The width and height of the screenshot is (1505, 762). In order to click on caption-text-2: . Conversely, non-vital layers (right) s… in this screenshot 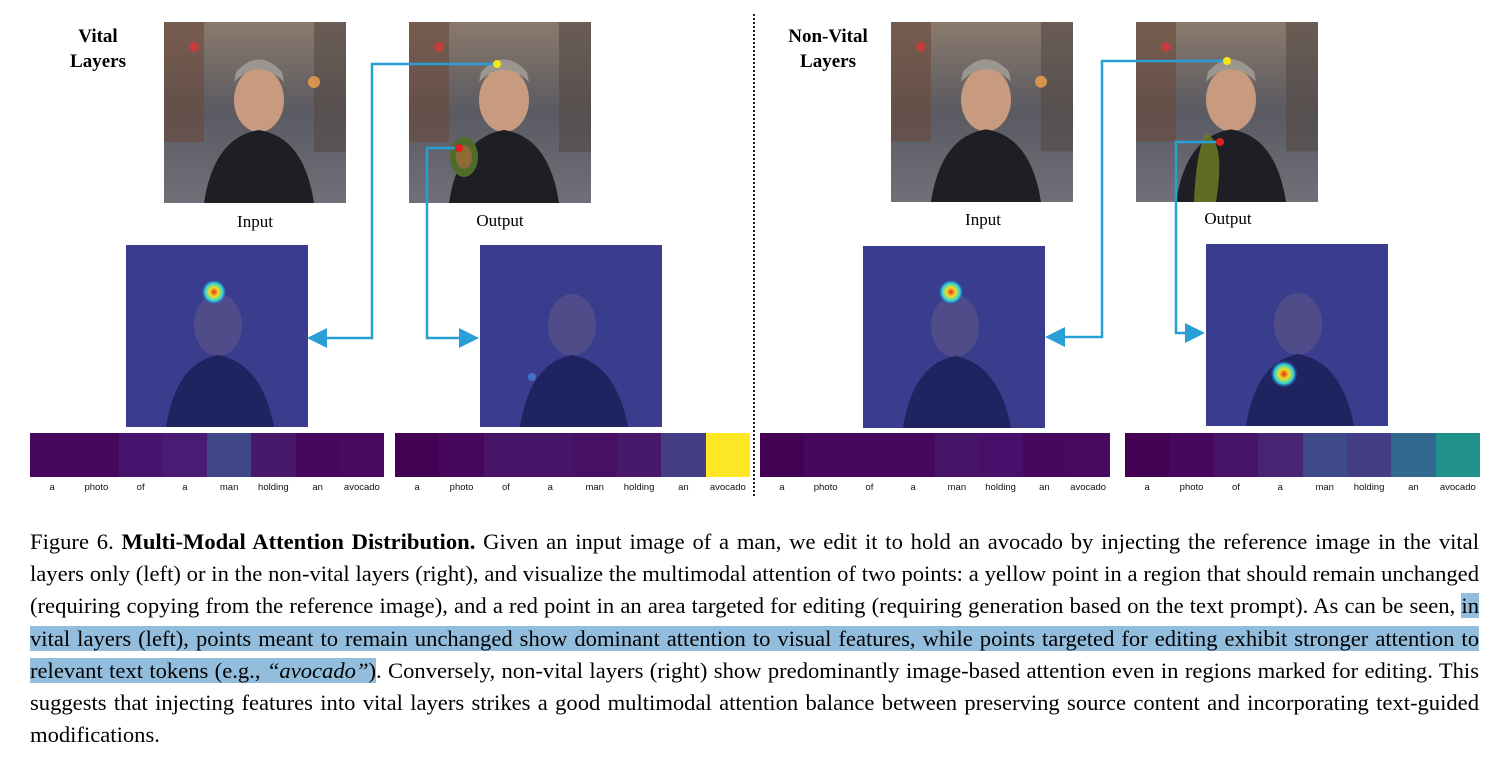, I will do `click(754, 702)`.